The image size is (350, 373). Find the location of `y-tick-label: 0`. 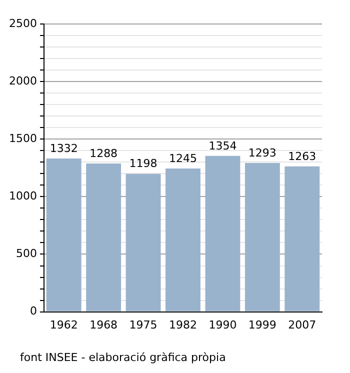

y-tick-label: 0 is located at coordinates (33, 311).